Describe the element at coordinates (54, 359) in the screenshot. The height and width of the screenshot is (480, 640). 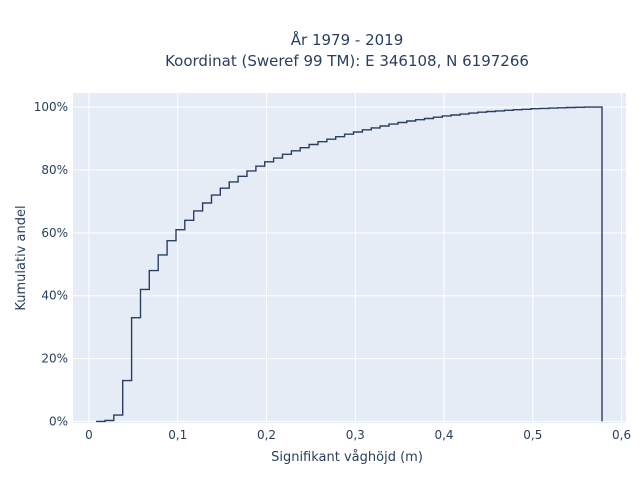
I see `y-tick-label: 20%` at that location.